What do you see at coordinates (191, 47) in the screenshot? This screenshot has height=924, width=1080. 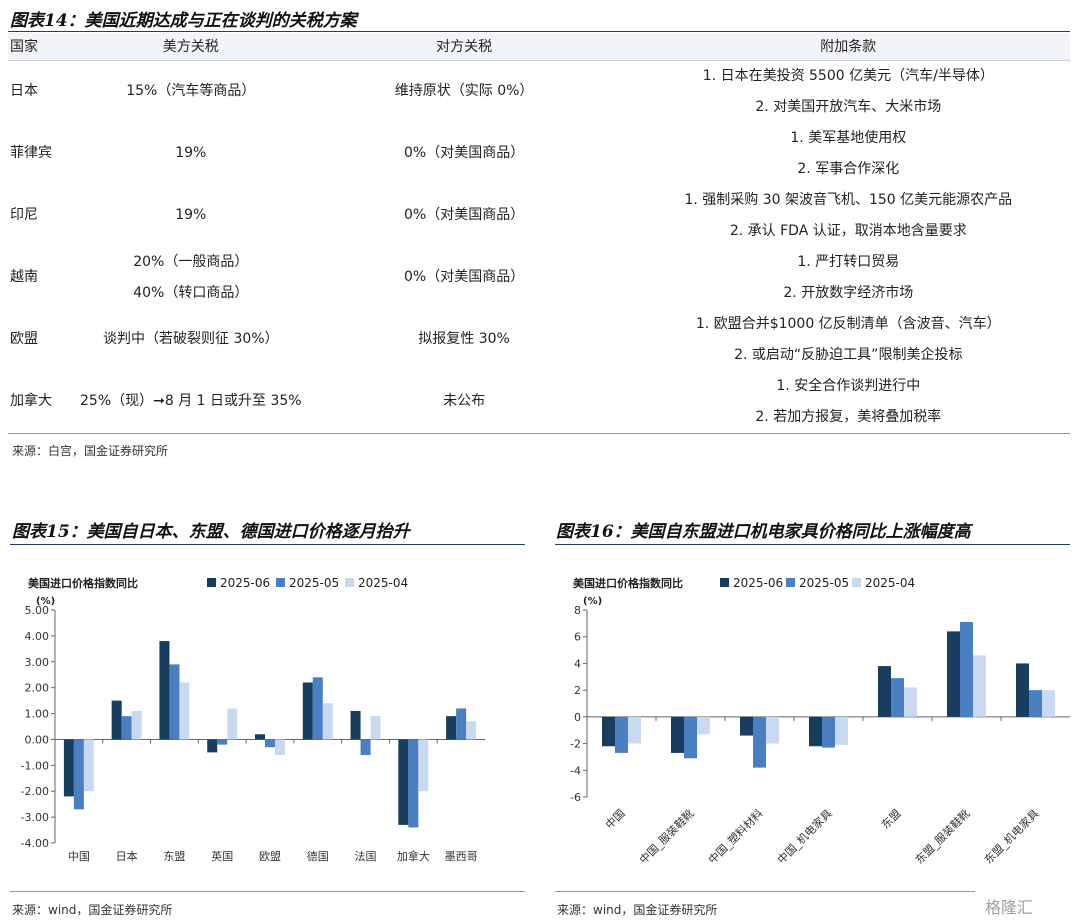 I see `header-us-tariff: 美方关税` at bounding box center [191, 47].